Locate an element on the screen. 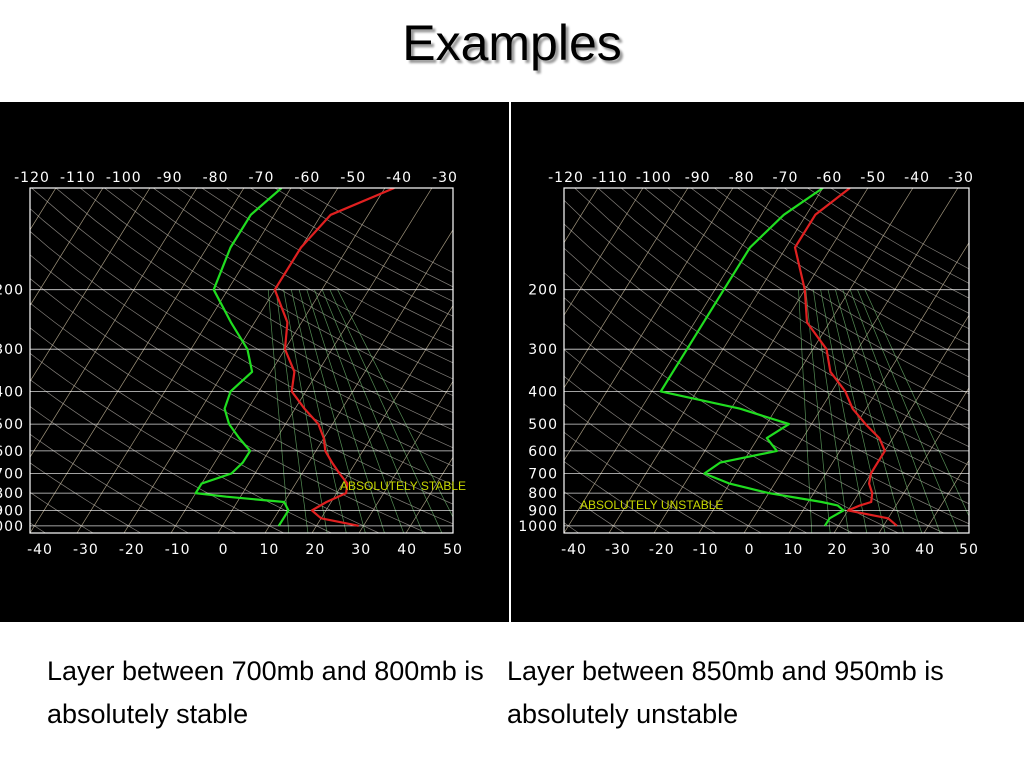  pressure-label: 800 is located at coordinates (543, 494).